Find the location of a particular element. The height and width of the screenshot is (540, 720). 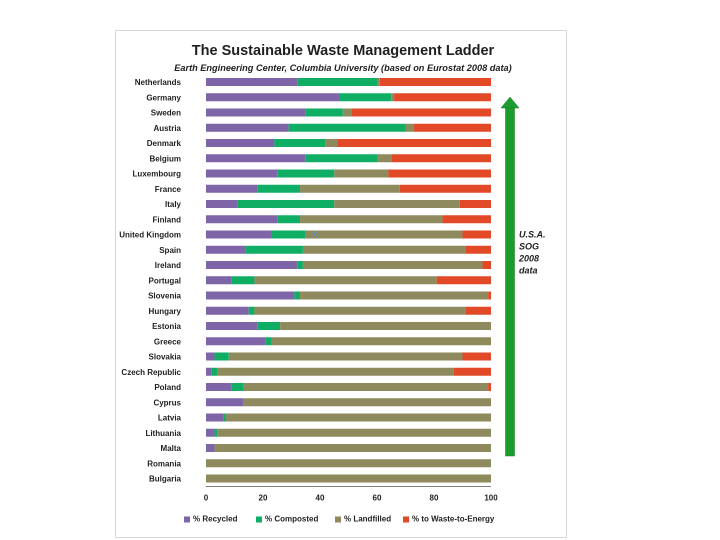

bar-netherlands-recycled is located at coordinates (252, 82).